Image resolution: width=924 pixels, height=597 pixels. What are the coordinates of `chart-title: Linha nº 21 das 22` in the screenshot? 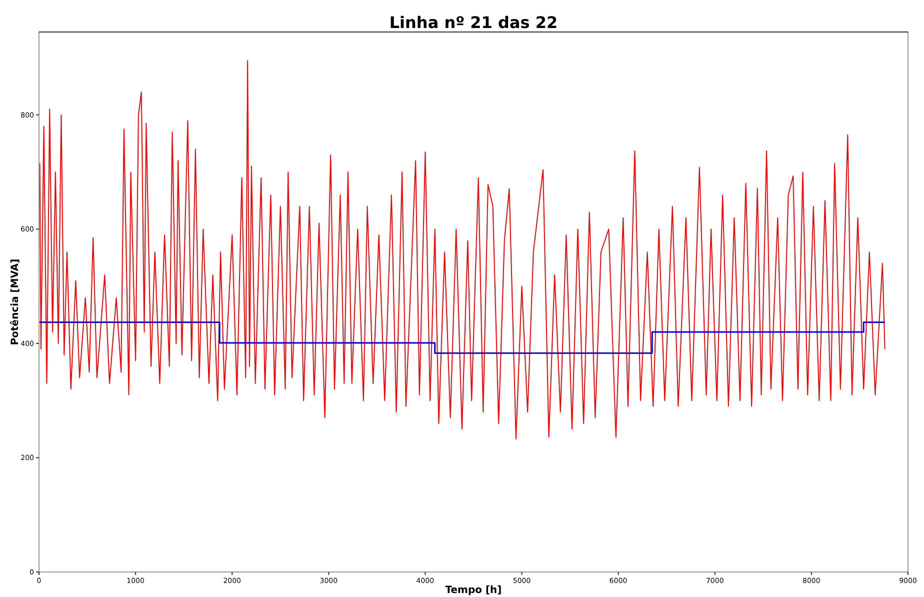 It's located at (473, 22).